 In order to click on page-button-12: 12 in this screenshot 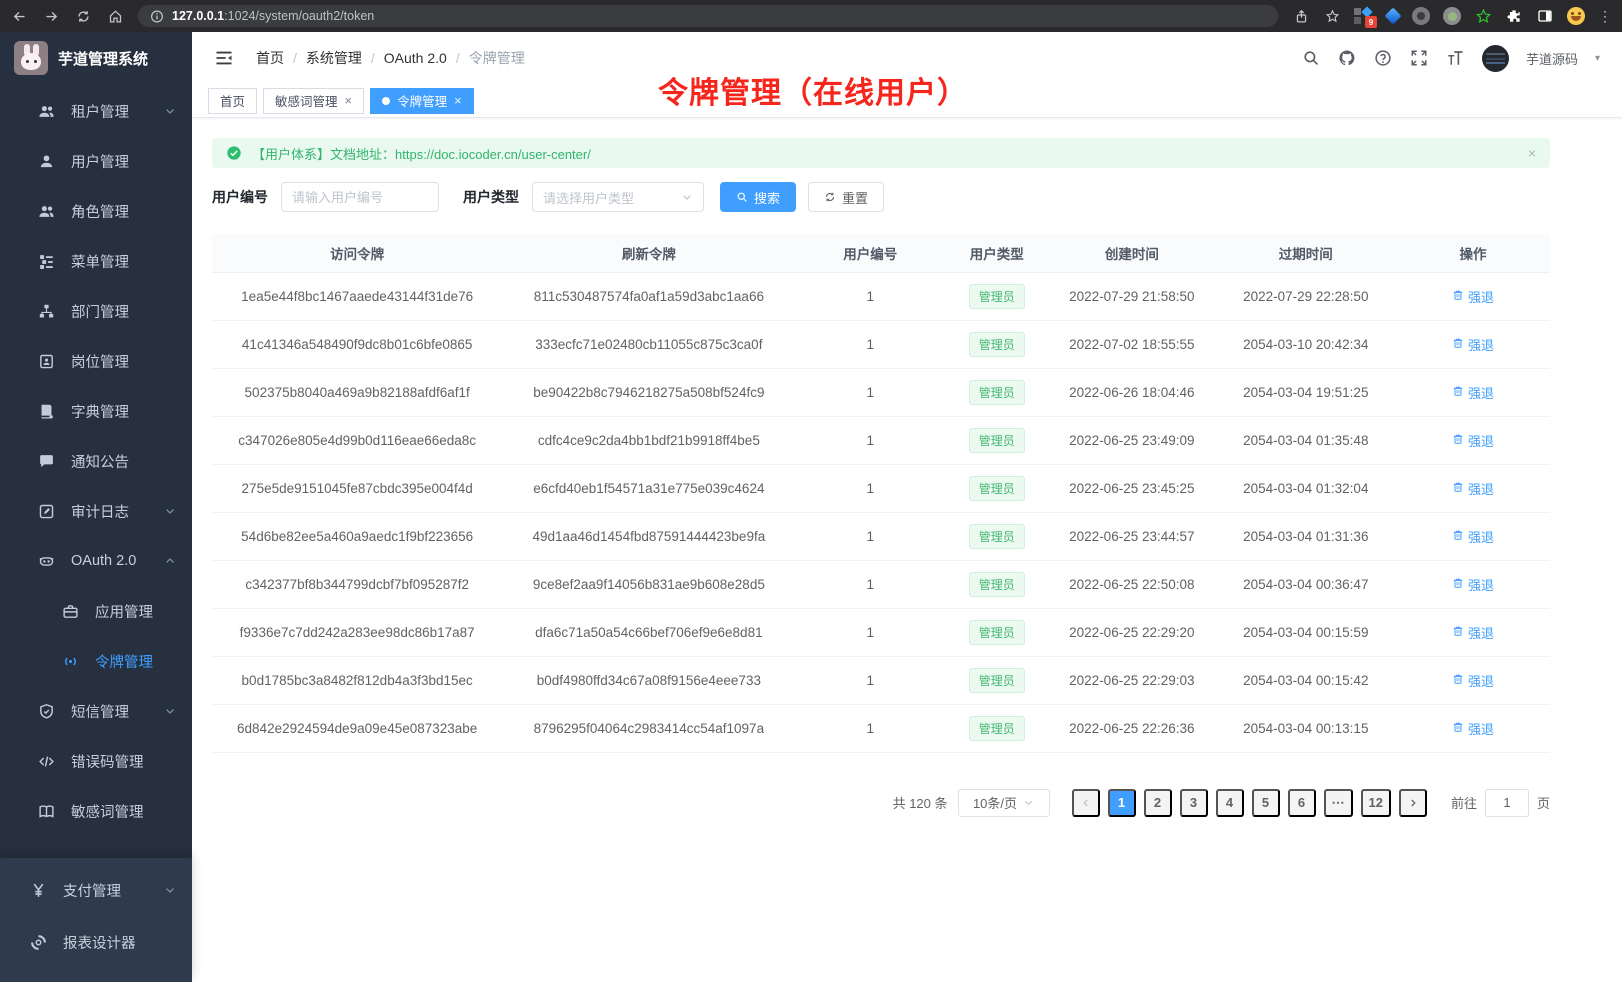, I will do `click(1375, 802)`.